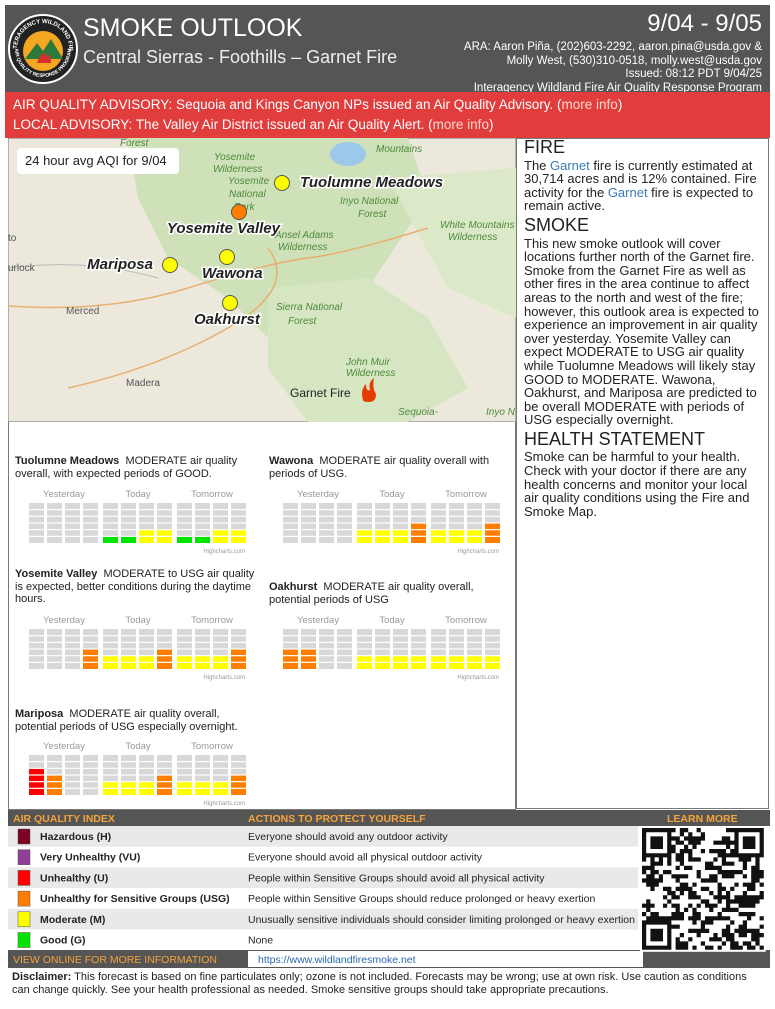  Describe the element at coordinates (369, 390) in the screenshot. I see `fire-icon` at that location.